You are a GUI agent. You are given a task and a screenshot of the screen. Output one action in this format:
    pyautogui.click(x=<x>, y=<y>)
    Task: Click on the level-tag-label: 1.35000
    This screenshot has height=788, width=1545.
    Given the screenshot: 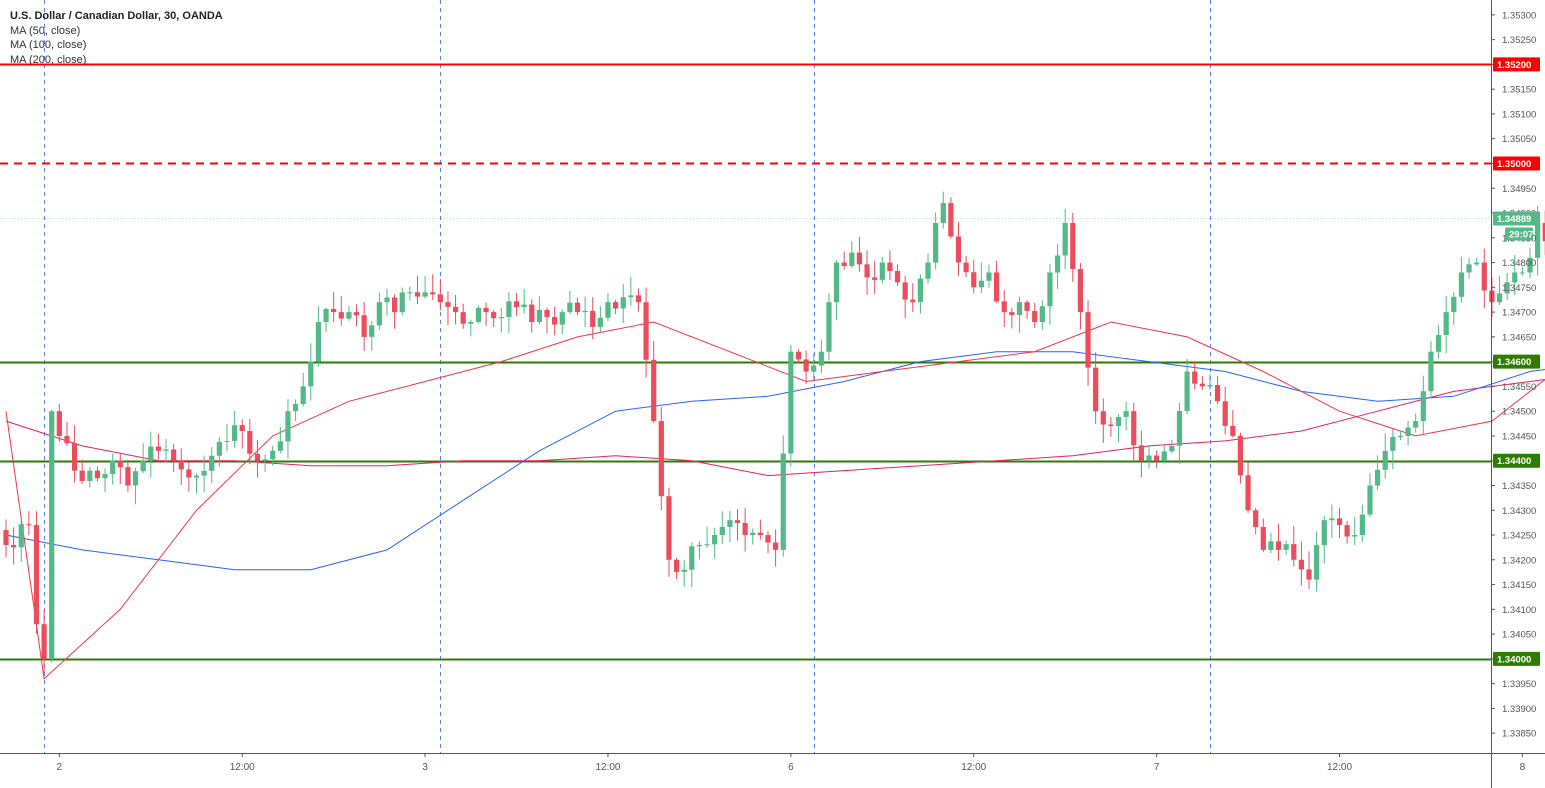 What is the action you would take?
    pyautogui.click(x=1514, y=164)
    